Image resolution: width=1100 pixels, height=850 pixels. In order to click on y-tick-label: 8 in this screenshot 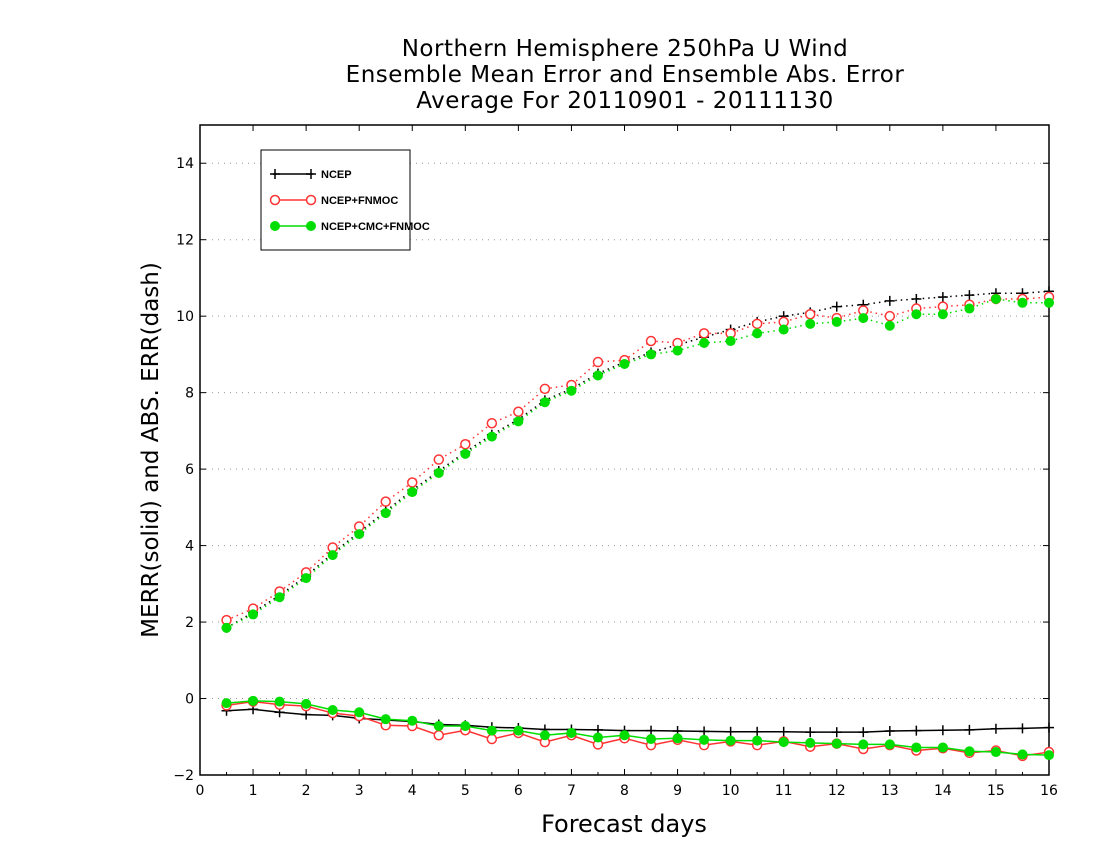, I will do `click(189, 394)`.